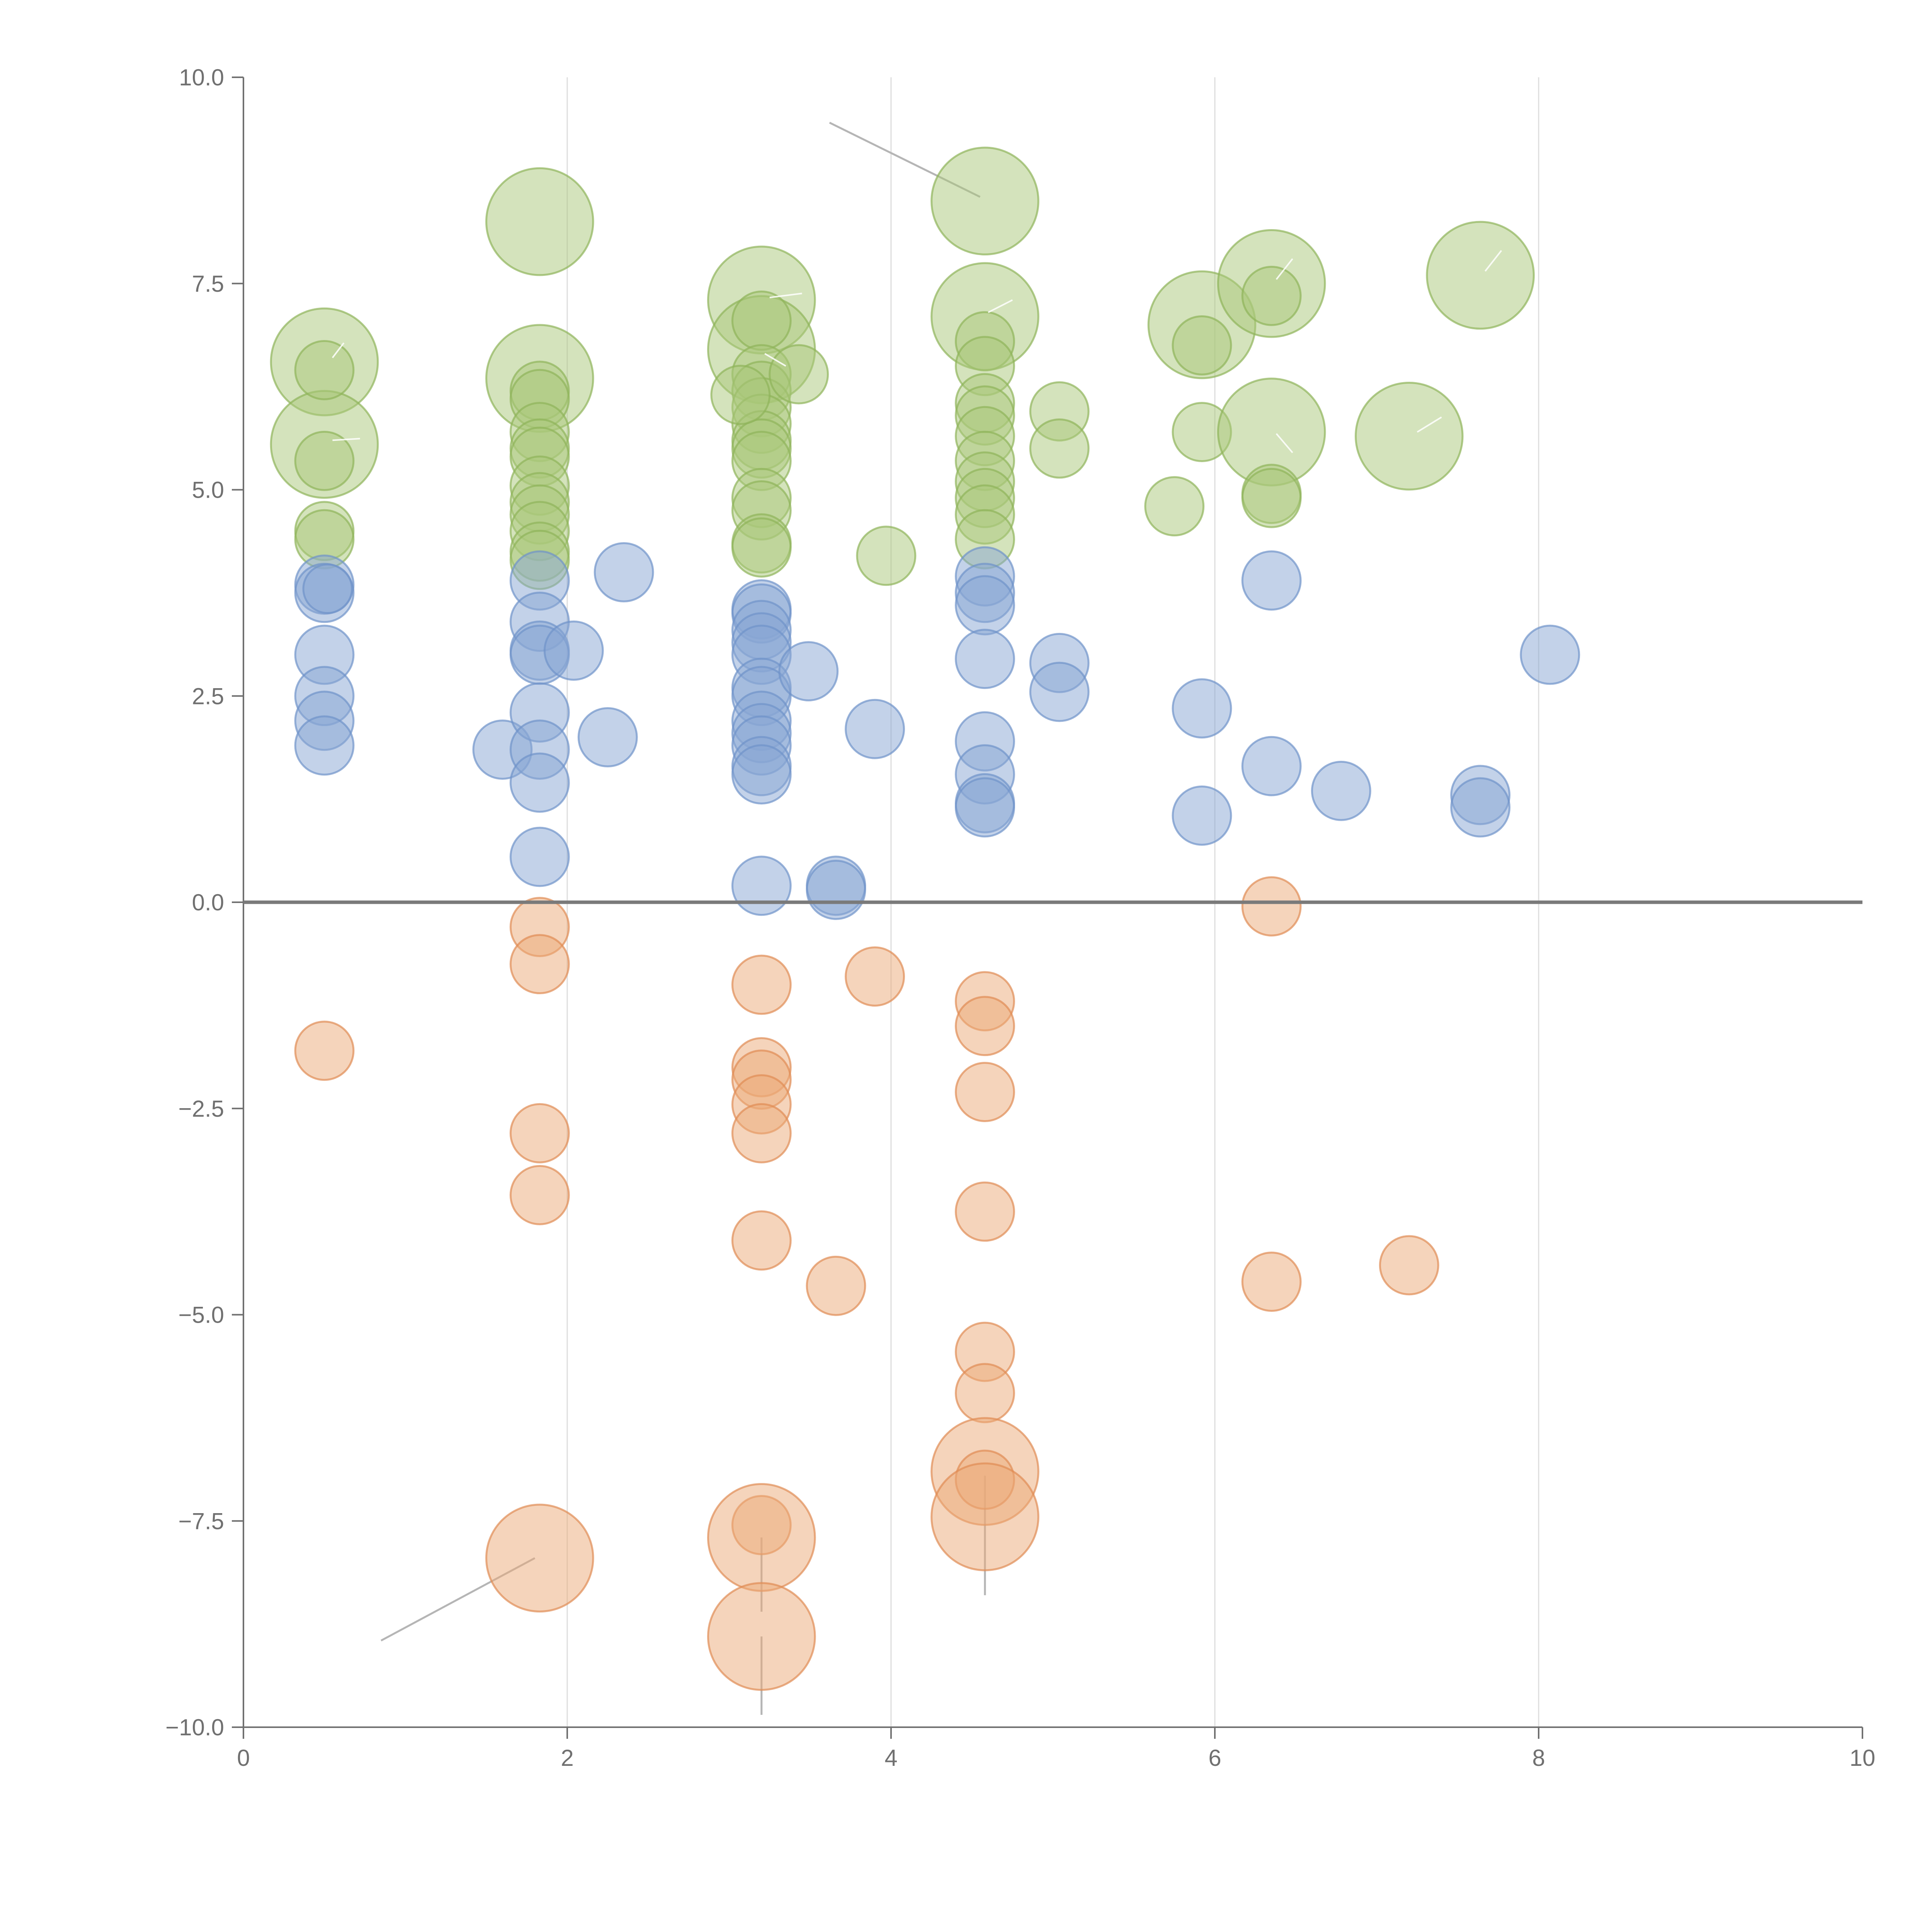 The width and height of the screenshot is (1932, 1932). What do you see at coordinates (1214, 1758) in the screenshot?
I see `x-tick-label: 6` at bounding box center [1214, 1758].